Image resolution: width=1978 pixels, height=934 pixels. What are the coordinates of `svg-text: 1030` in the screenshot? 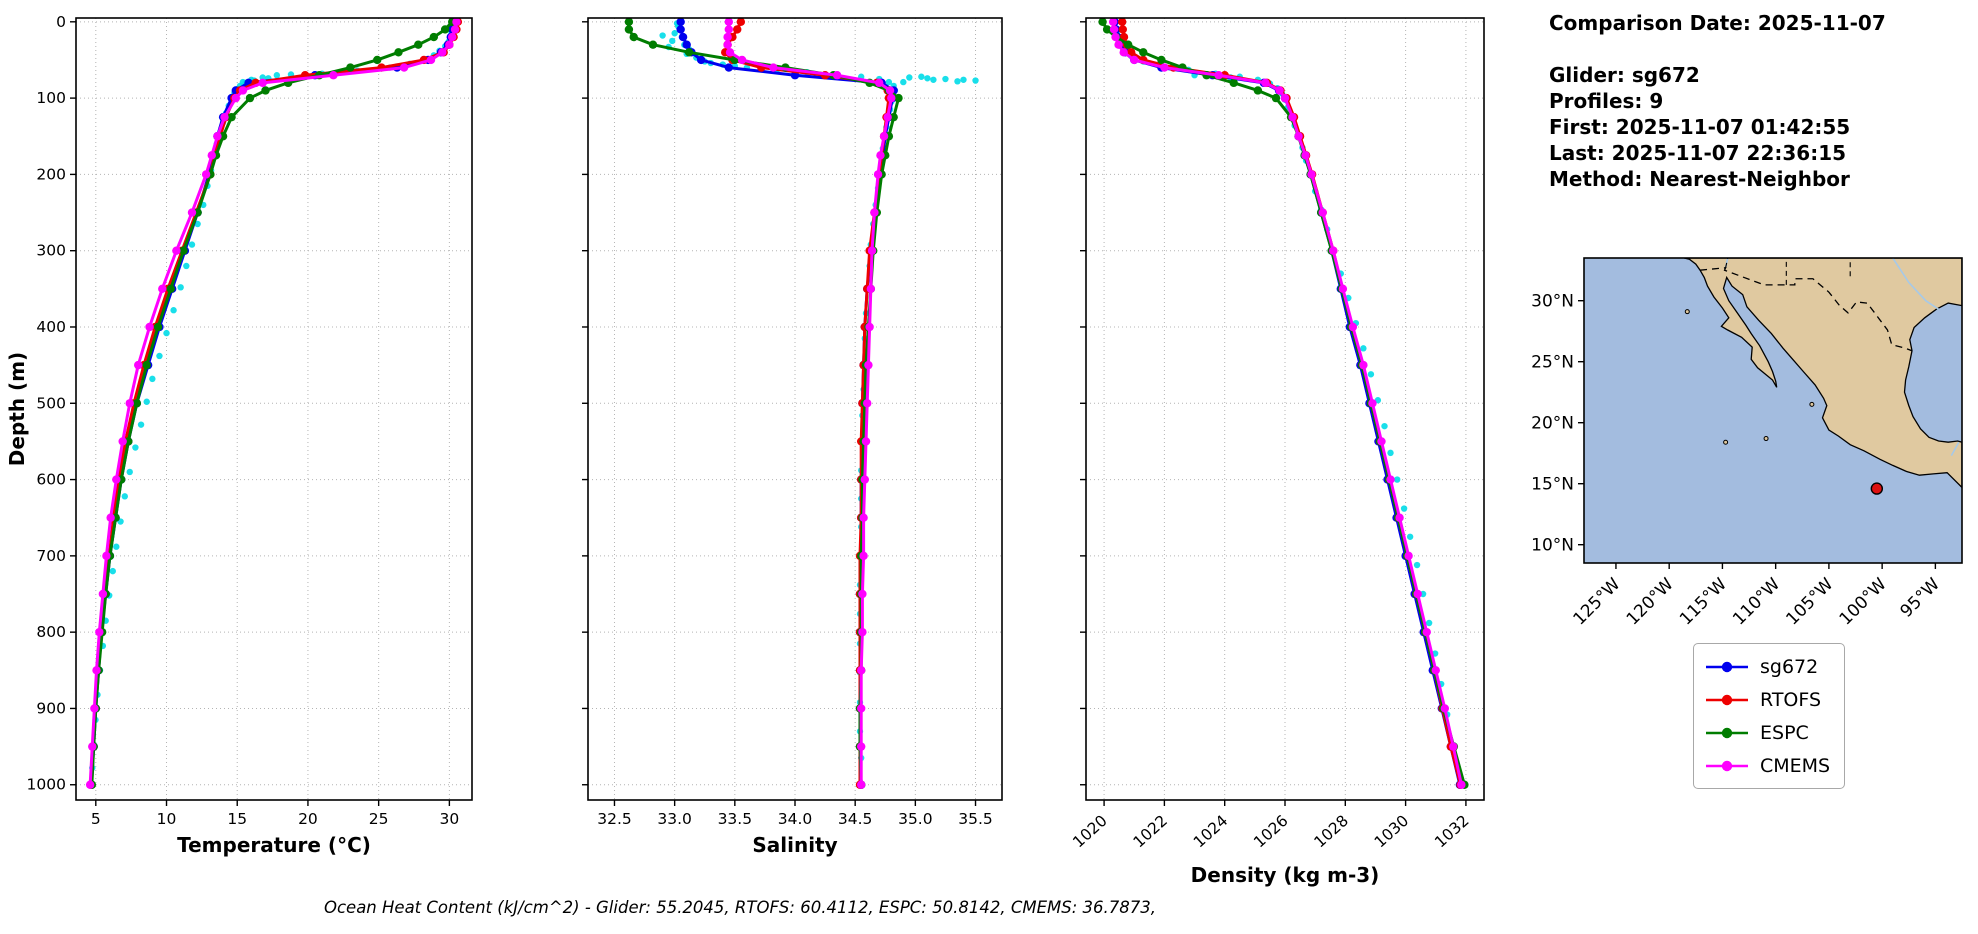 It's located at (1391, 832).